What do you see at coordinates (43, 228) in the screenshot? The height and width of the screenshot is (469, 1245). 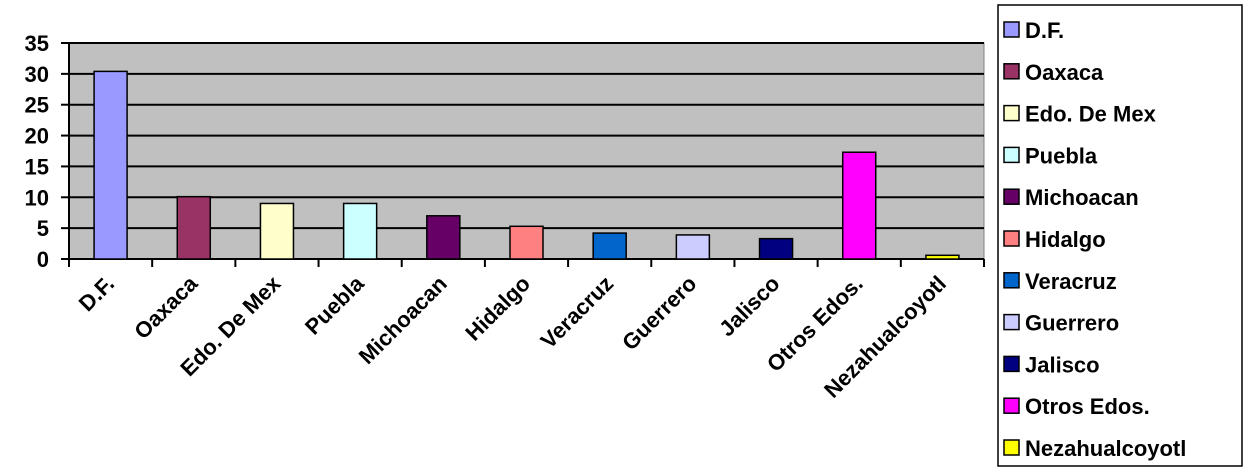 I see `y-tick-label: 5` at bounding box center [43, 228].